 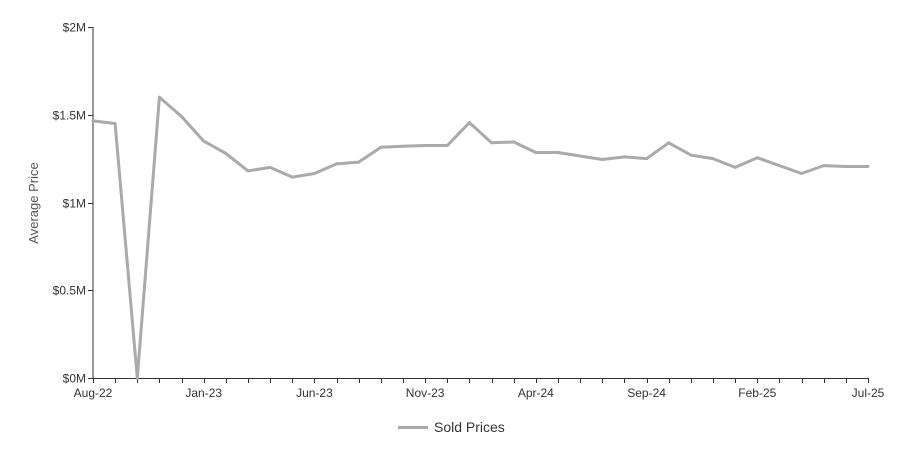 I want to click on legend-label-sold-prices: Sold Prices, so click(x=469, y=427).